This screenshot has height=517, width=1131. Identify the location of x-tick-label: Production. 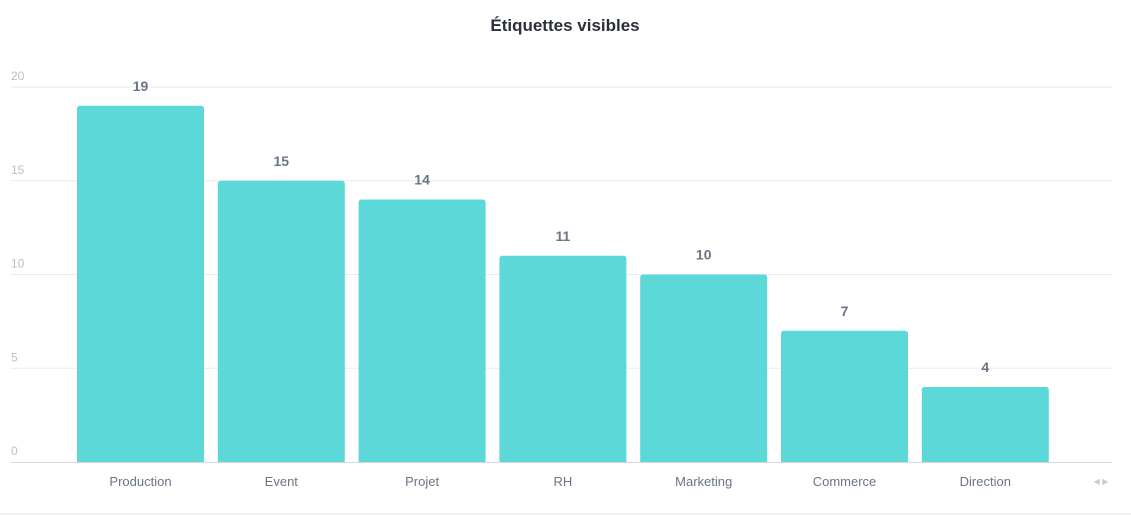
(140, 481).